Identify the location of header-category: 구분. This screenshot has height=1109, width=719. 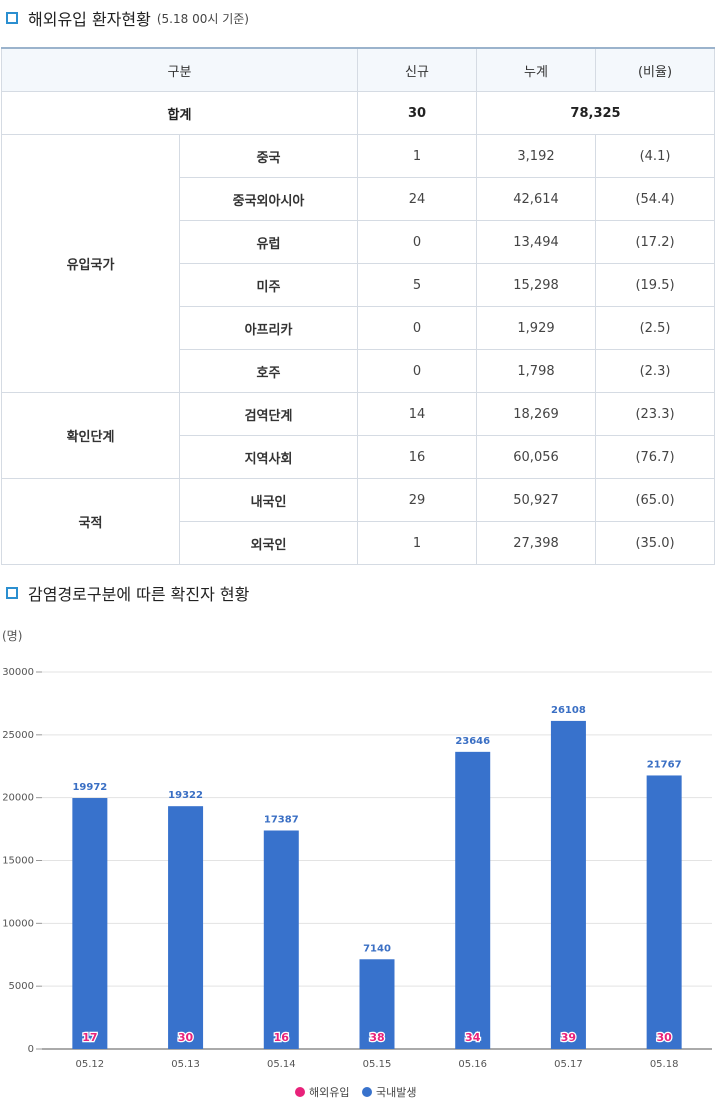
(179, 69).